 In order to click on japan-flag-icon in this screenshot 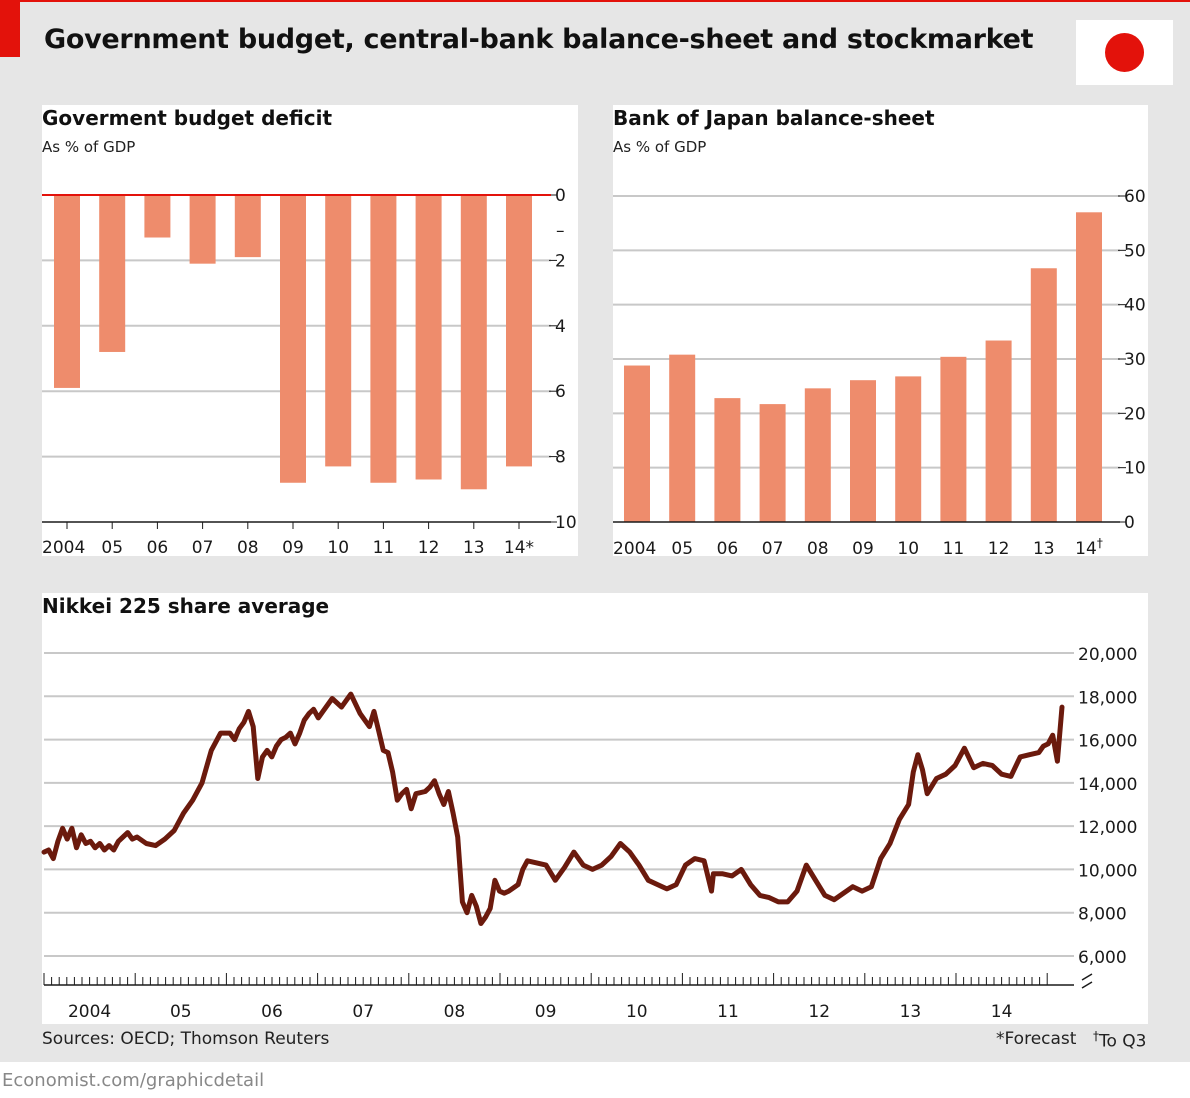, I will do `click(1124, 52)`.